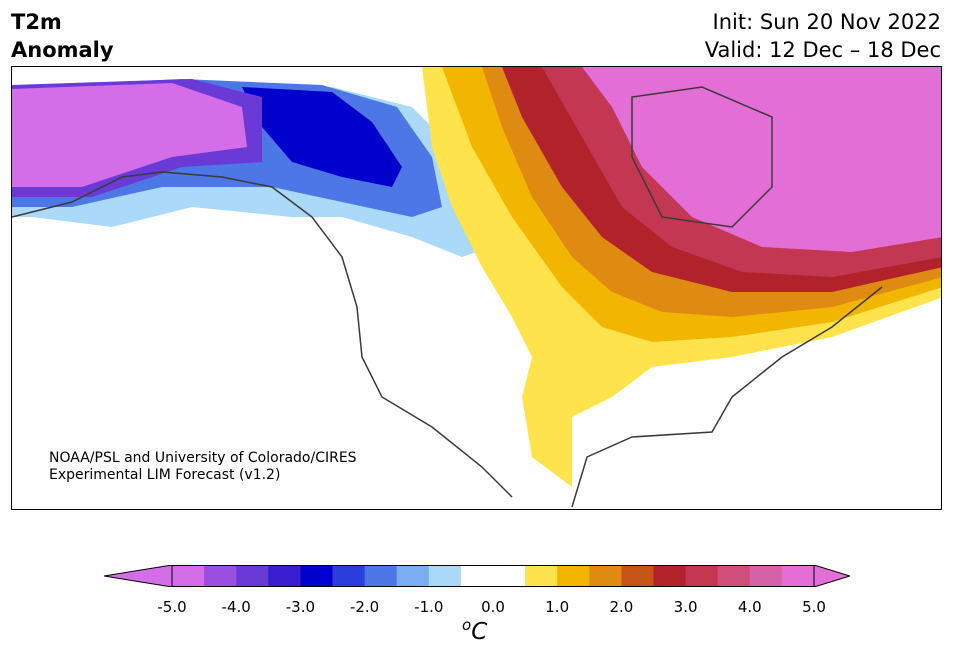  I want to click on warm-anomaly-pink, so click(761, 159).